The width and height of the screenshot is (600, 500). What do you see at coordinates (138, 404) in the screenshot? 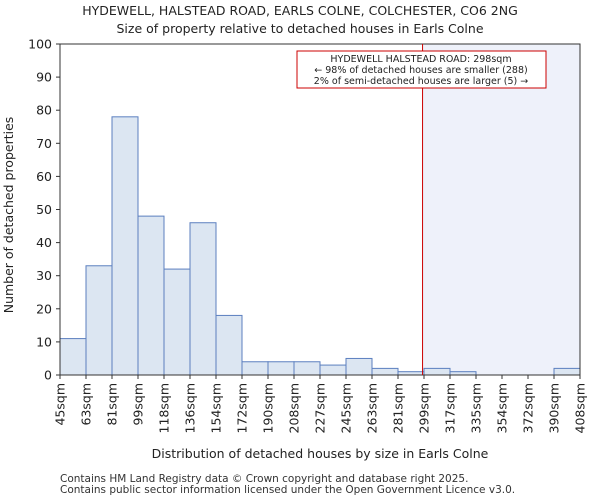
I see `x-tick-label: 99sqm` at bounding box center [138, 404].